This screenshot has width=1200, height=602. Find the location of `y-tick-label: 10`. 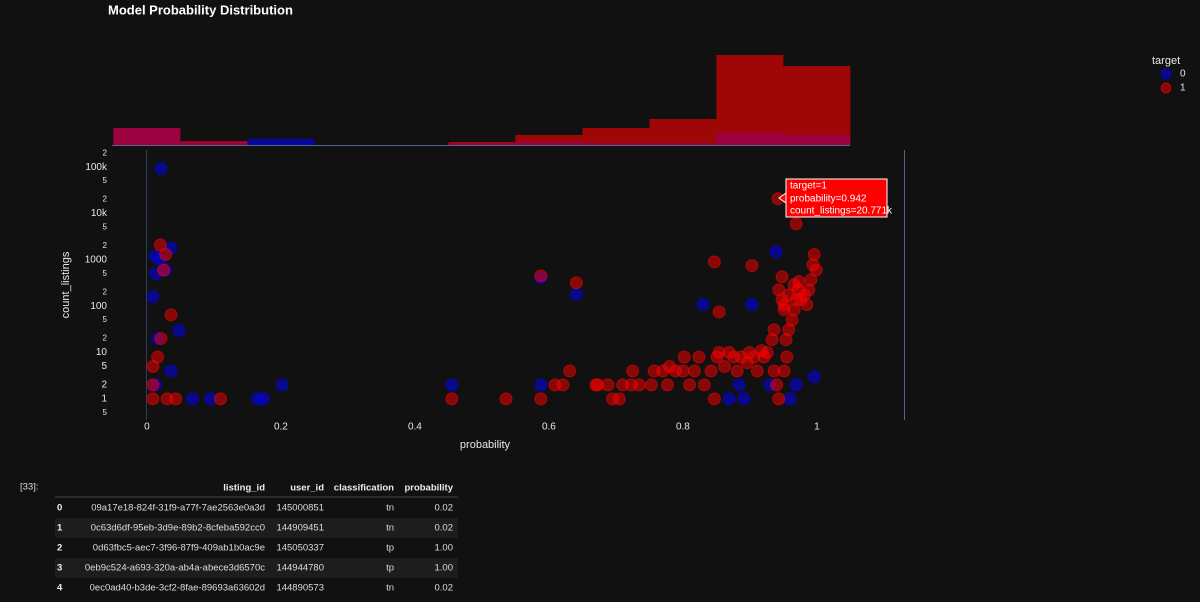

y-tick-label: 10 is located at coordinates (102, 352).